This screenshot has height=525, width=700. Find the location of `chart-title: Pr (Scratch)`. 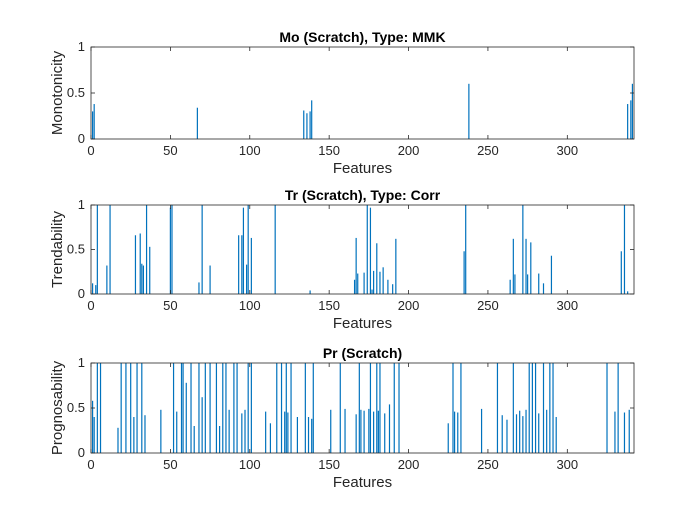

chart-title: Pr (Scratch) is located at coordinates (362, 353).